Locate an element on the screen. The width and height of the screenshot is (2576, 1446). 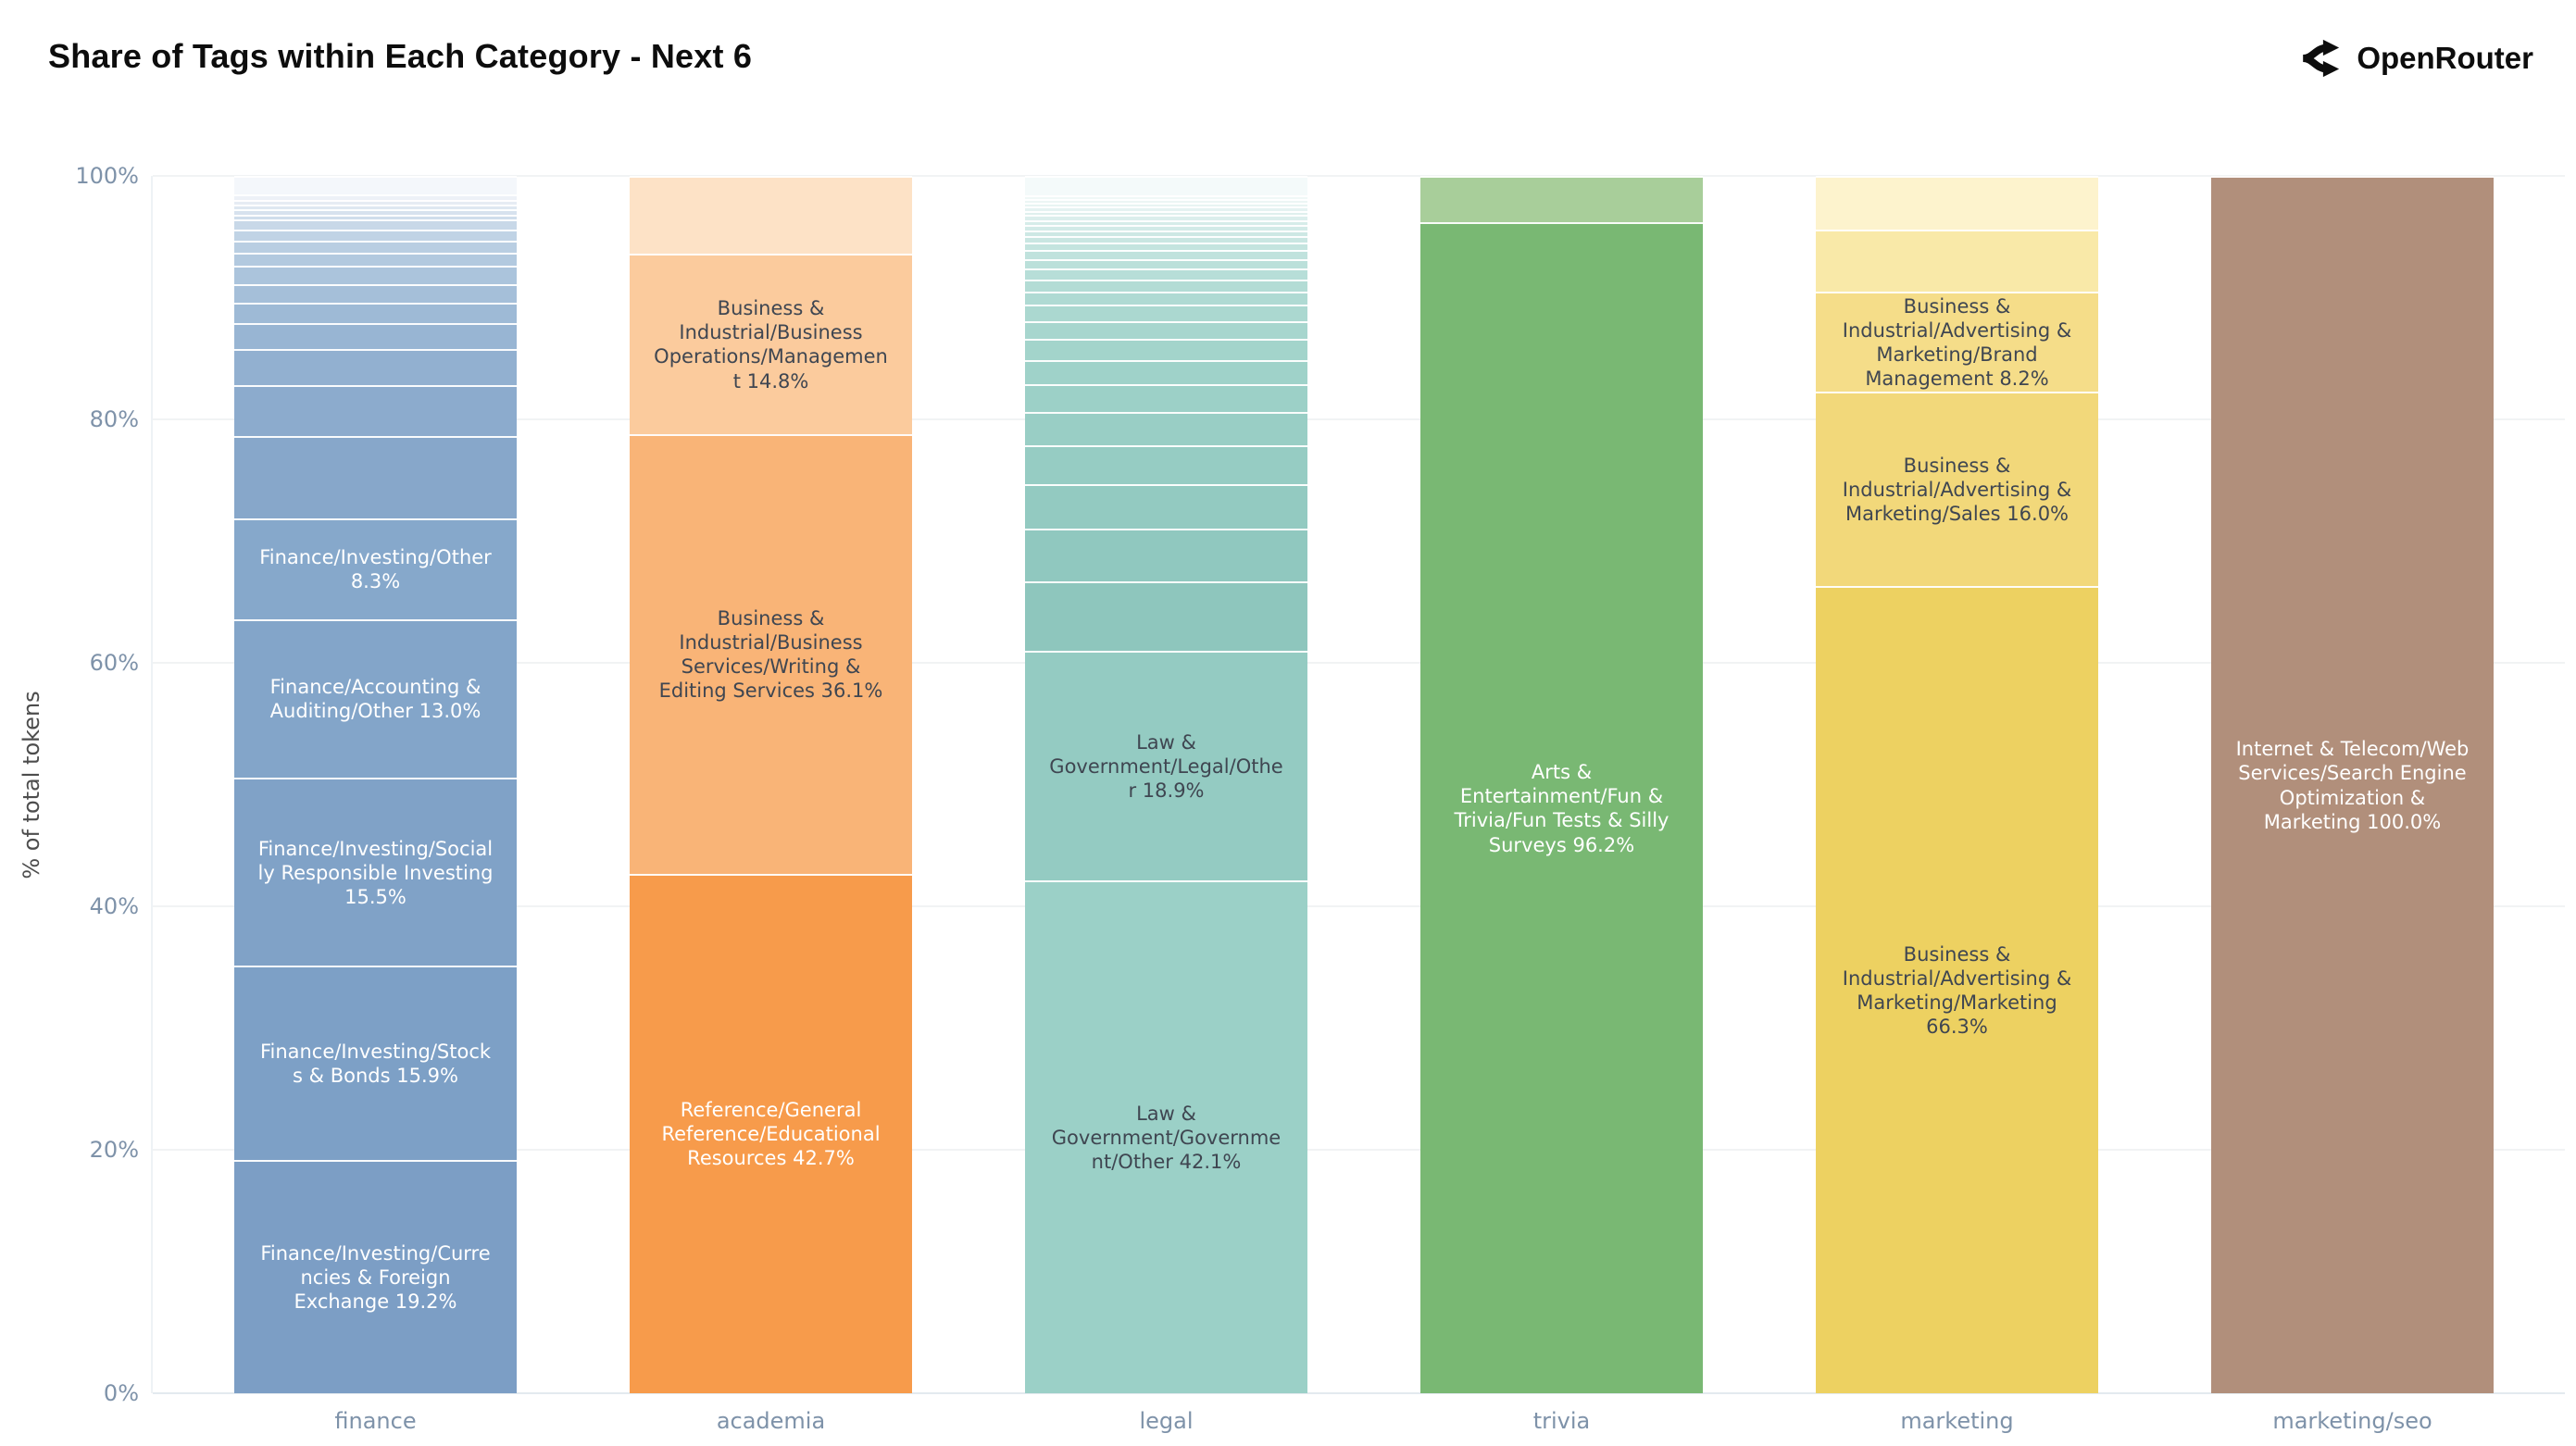
segment-label: Law & Government/Government/Other 42.1% is located at coordinates (1167, 1138).